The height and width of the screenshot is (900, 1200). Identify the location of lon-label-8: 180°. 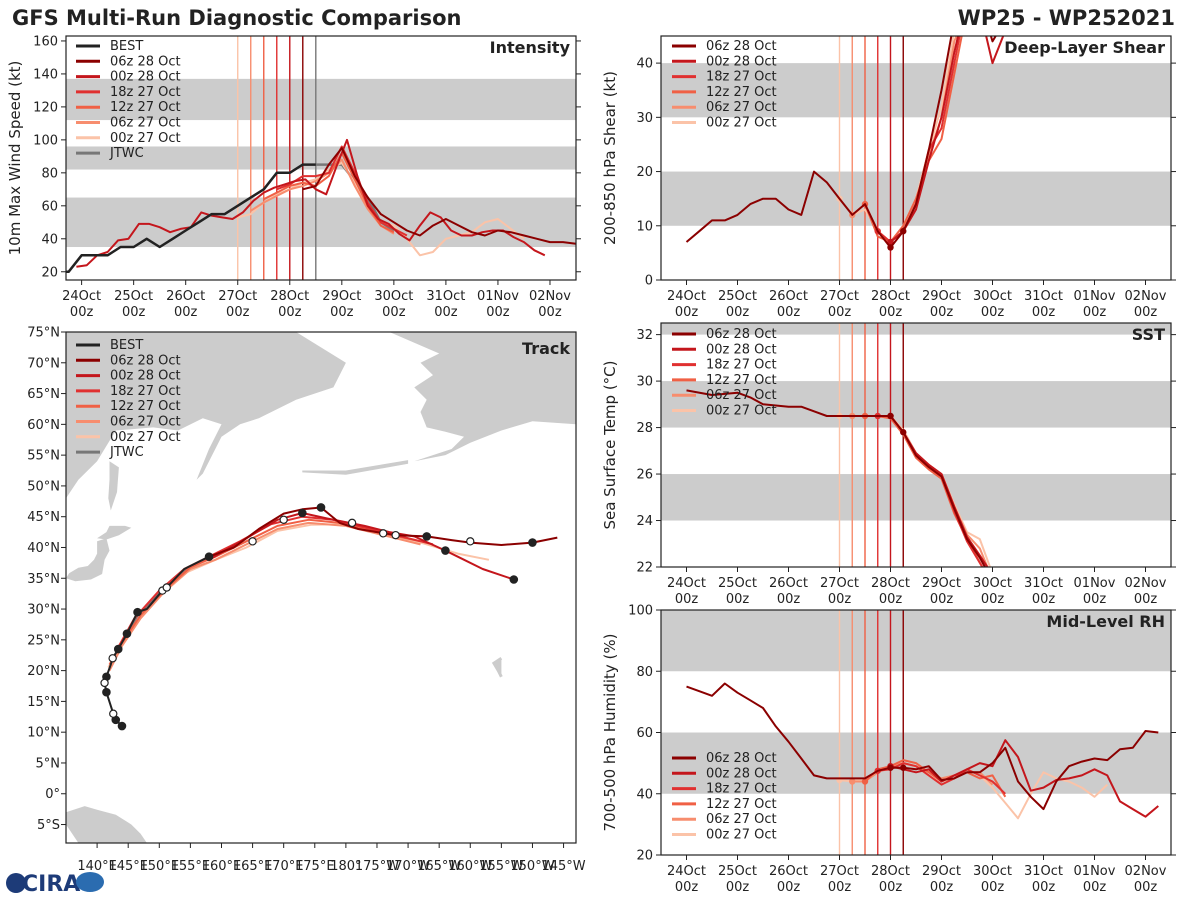
(345, 866).